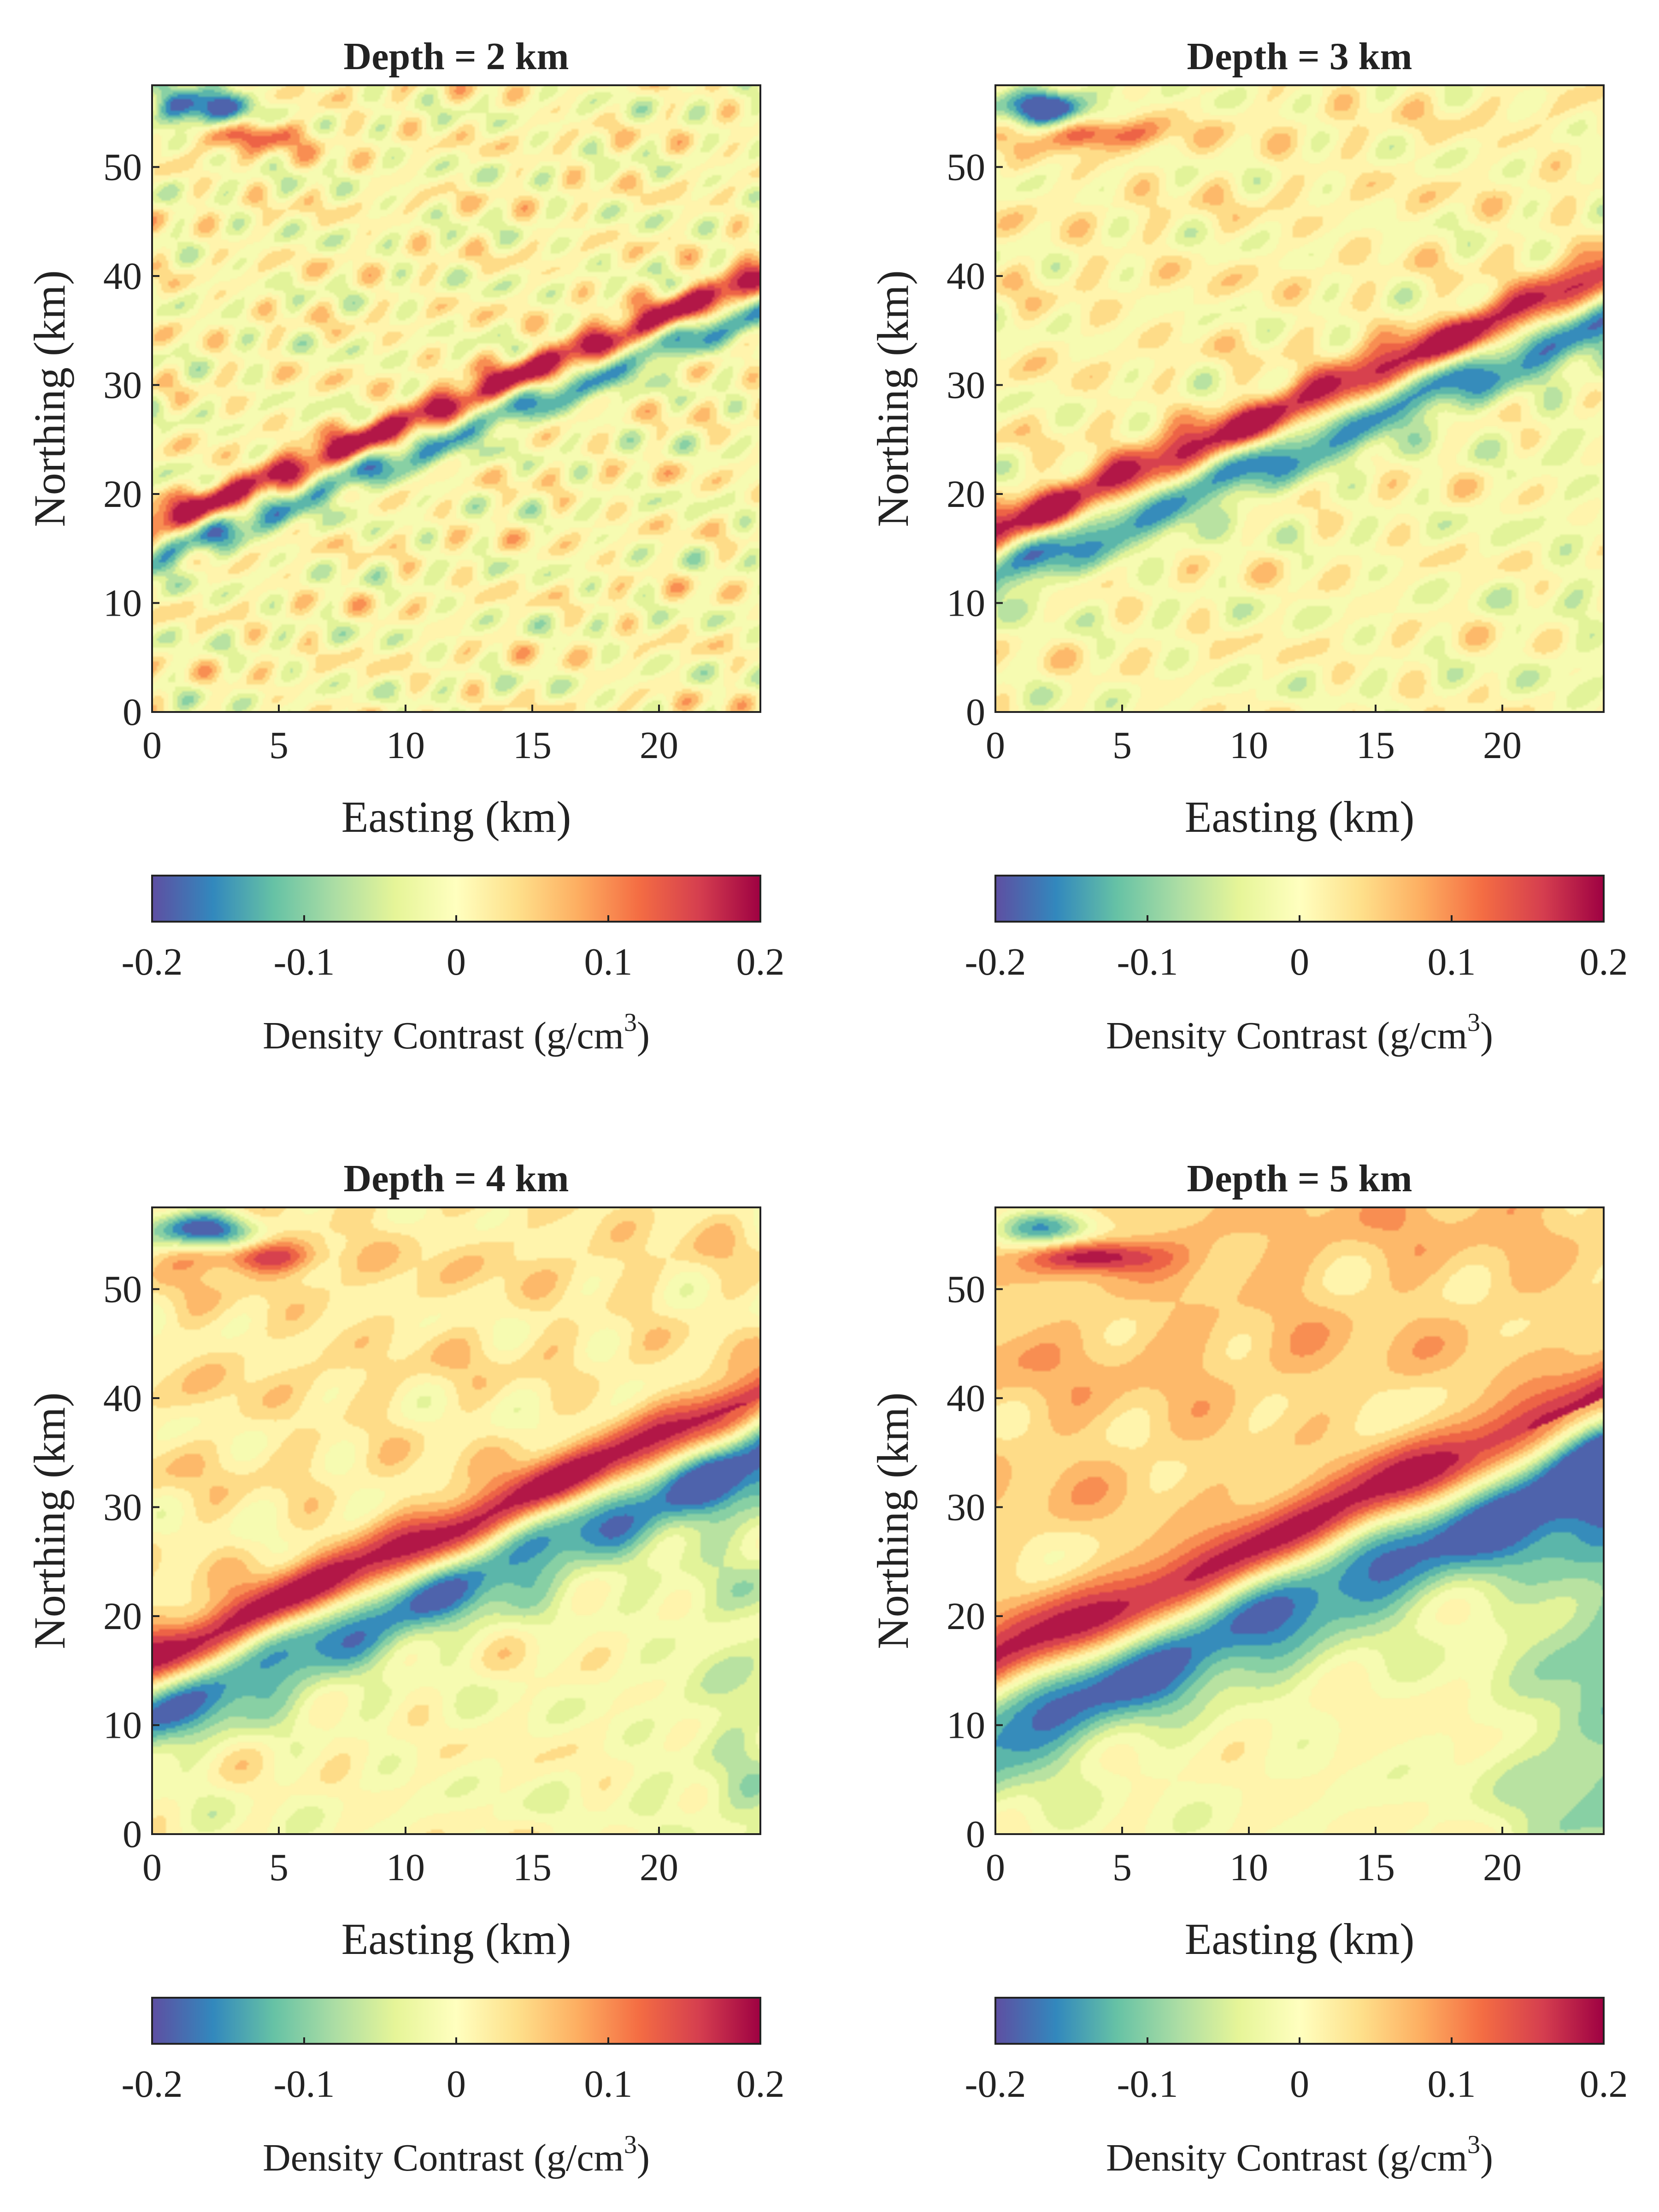 The height and width of the screenshot is (2212, 1659). I want to click on panel-title: Depth = 5 km, so click(1299, 1178).